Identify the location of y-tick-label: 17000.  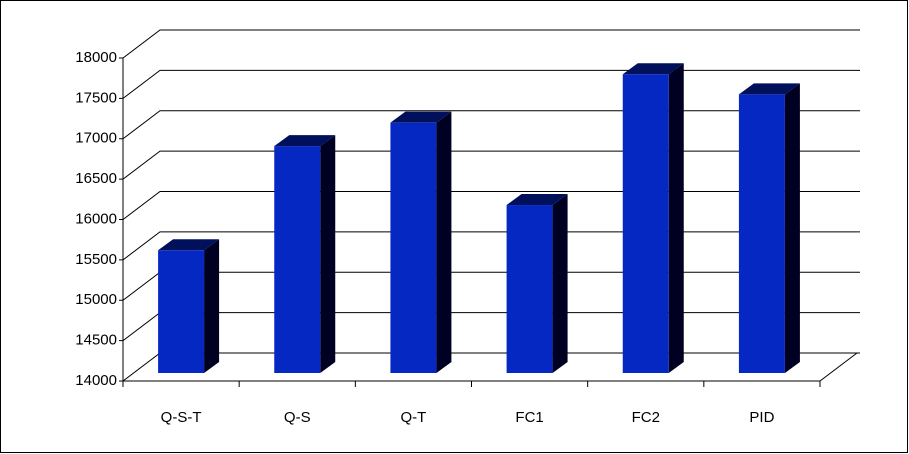
(96, 138).